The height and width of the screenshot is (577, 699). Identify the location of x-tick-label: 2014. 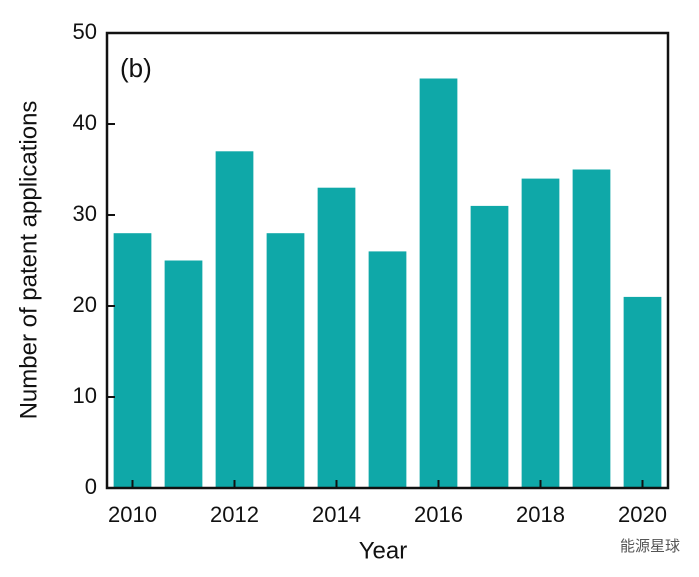
(336, 514).